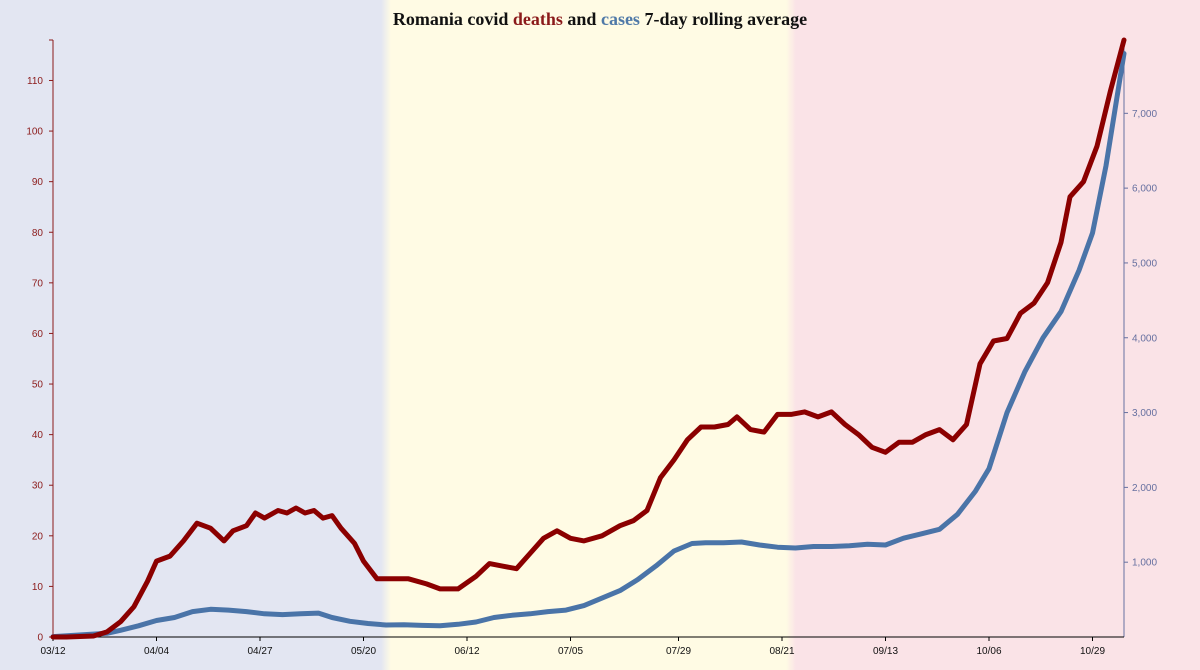 This screenshot has width=1200, height=670. What do you see at coordinates (570, 651) in the screenshot?
I see `x-tick-label: 07/05` at bounding box center [570, 651].